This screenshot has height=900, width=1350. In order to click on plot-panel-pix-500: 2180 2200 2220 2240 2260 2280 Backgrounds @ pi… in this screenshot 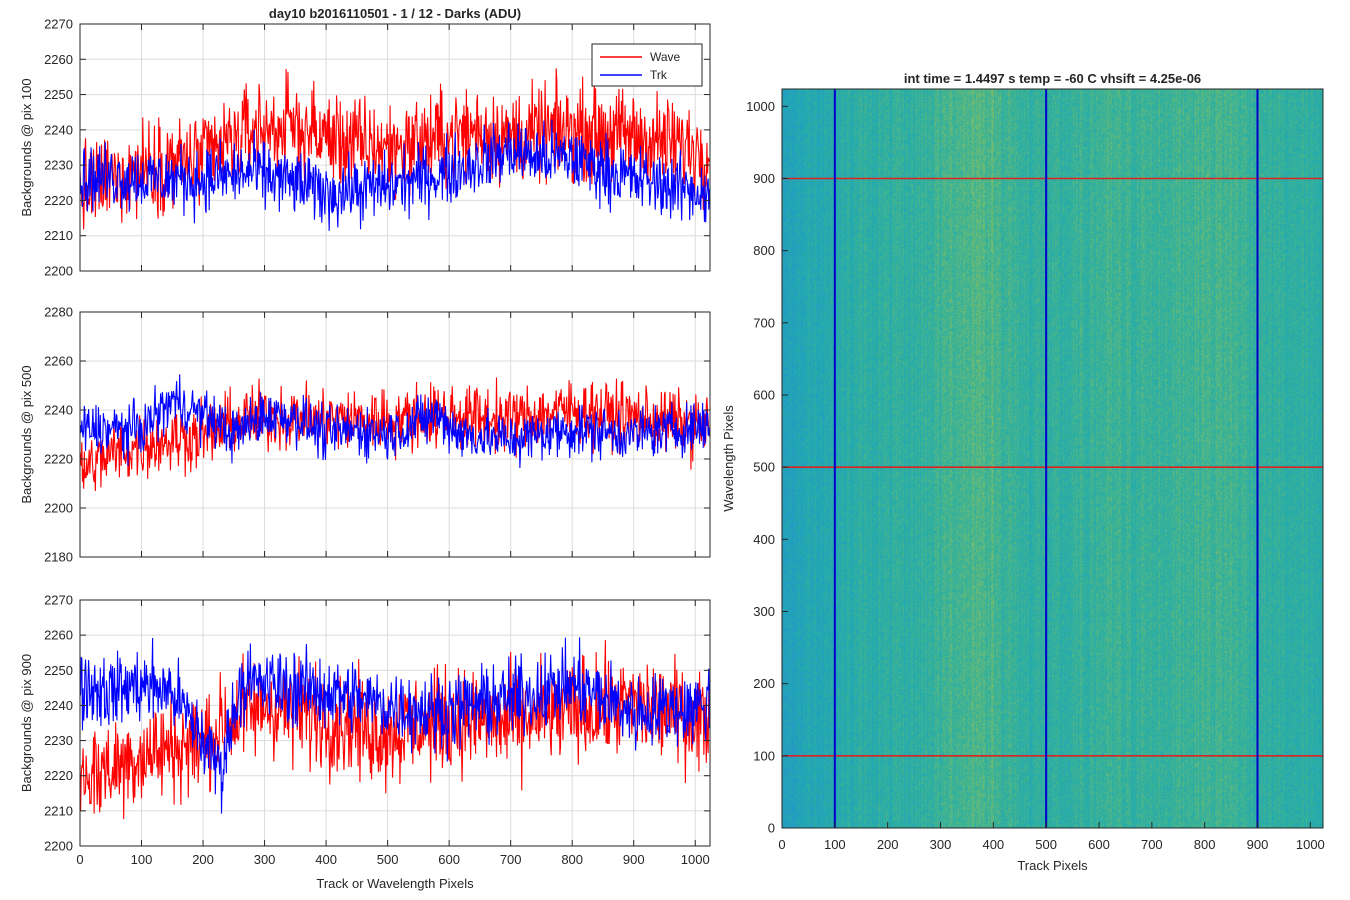, I will do `click(365, 435)`.